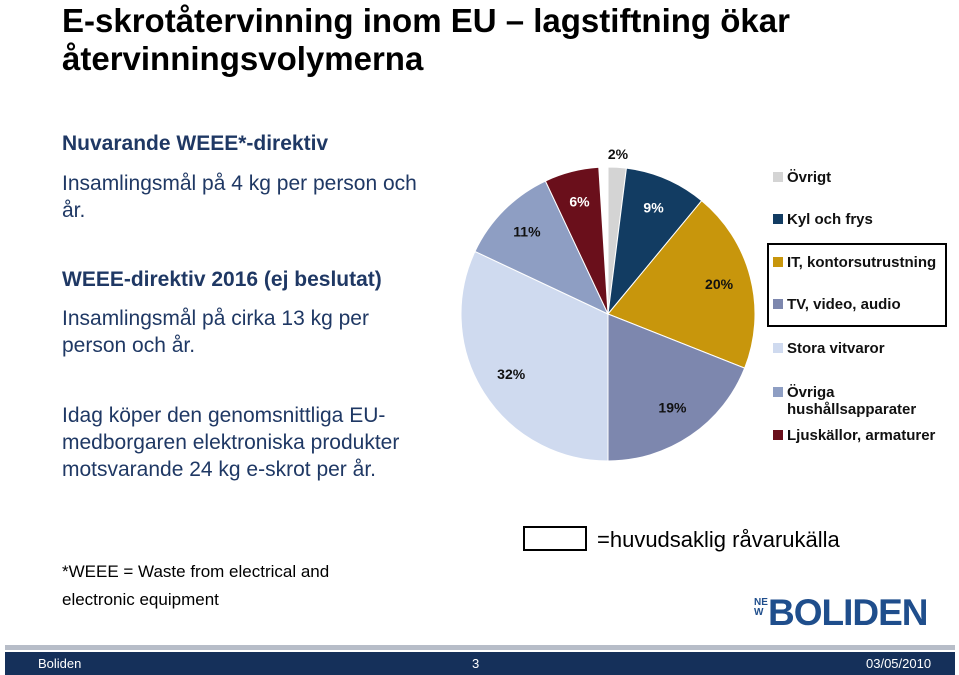  Describe the element at coordinates (852, 401) in the screenshot. I see `legend-label: Övriga hushållsapparater` at that location.